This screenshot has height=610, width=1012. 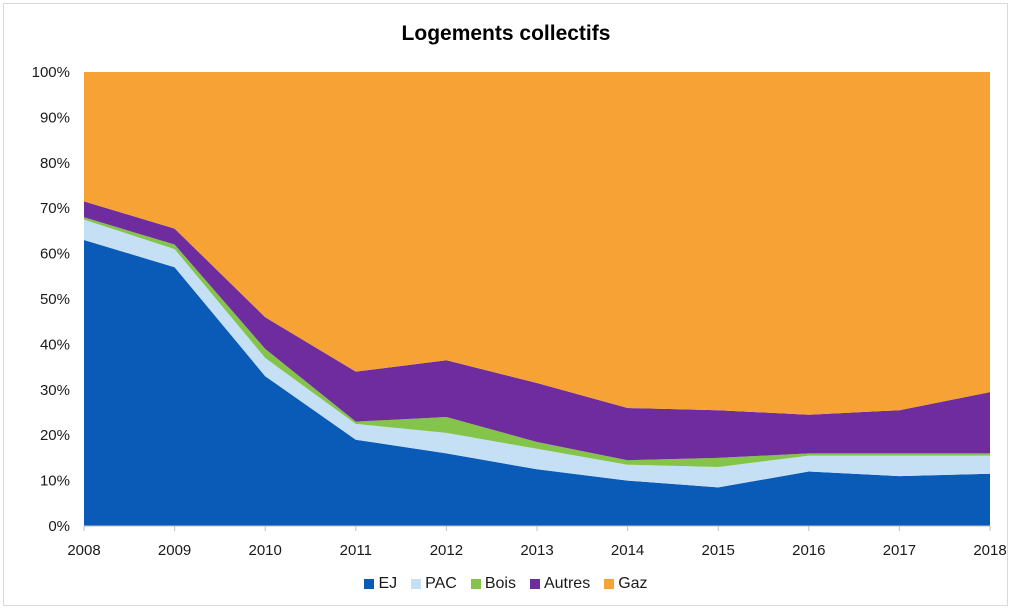 I want to click on y-tick-label: 0%, so click(x=59, y=526).